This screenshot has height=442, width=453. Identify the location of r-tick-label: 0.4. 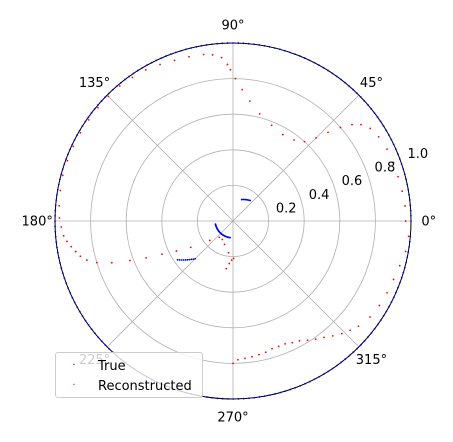
(319, 195).